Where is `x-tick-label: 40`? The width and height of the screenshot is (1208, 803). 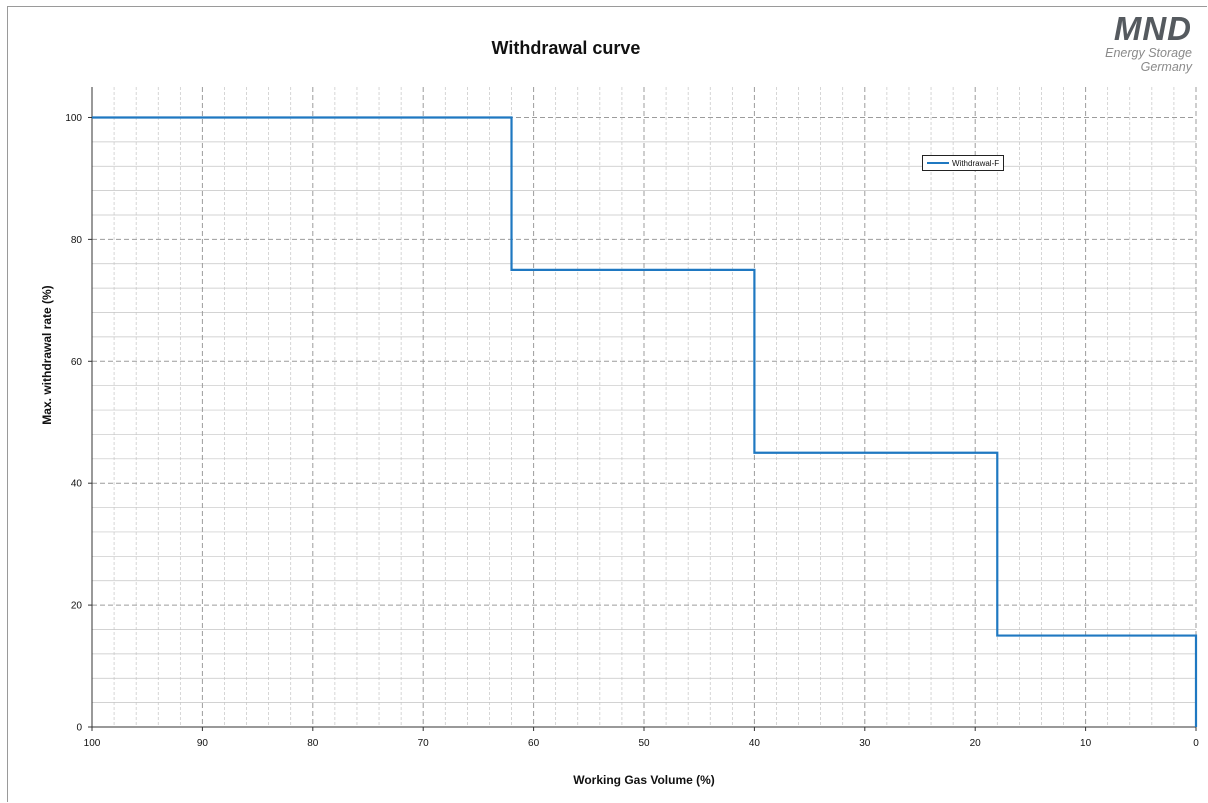
x-tick-label: 40 is located at coordinates (755, 743).